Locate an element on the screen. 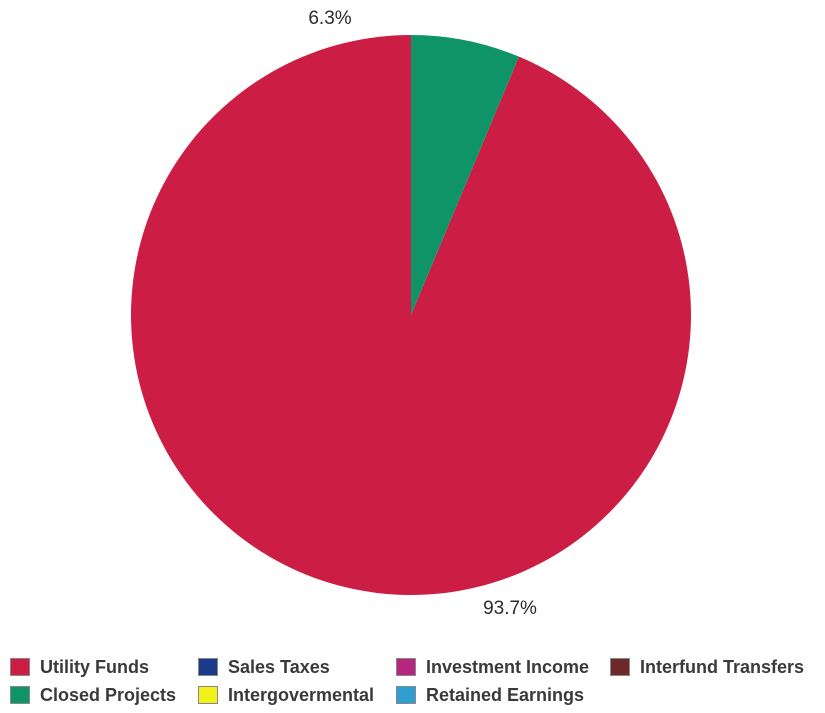 This screenshot has height=713, width=825. legend-label: Closed Projects is located at coordinates (108, 694).